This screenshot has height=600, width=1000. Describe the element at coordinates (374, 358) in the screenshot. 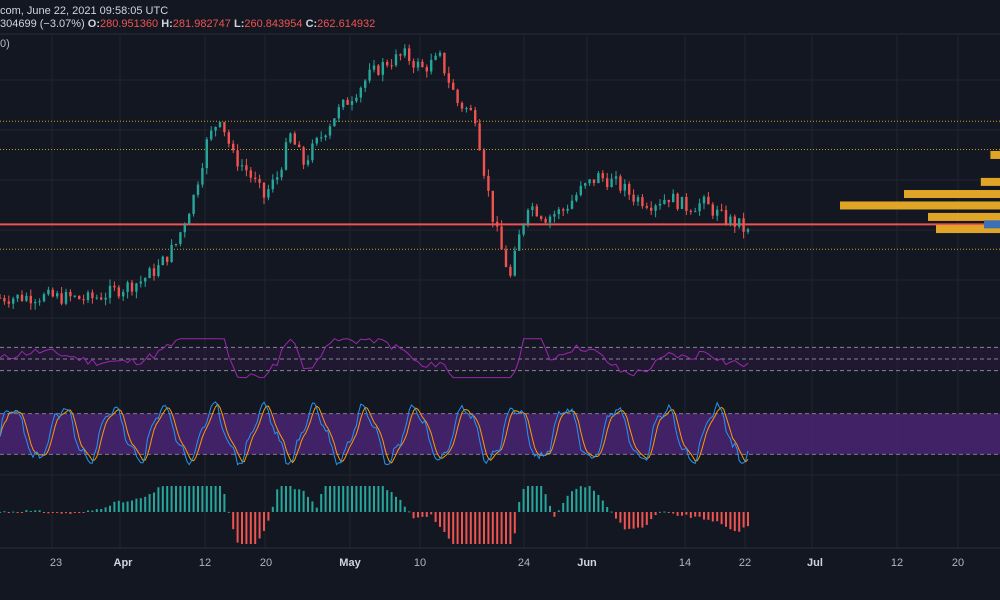

I see `rsi-line` at that location.